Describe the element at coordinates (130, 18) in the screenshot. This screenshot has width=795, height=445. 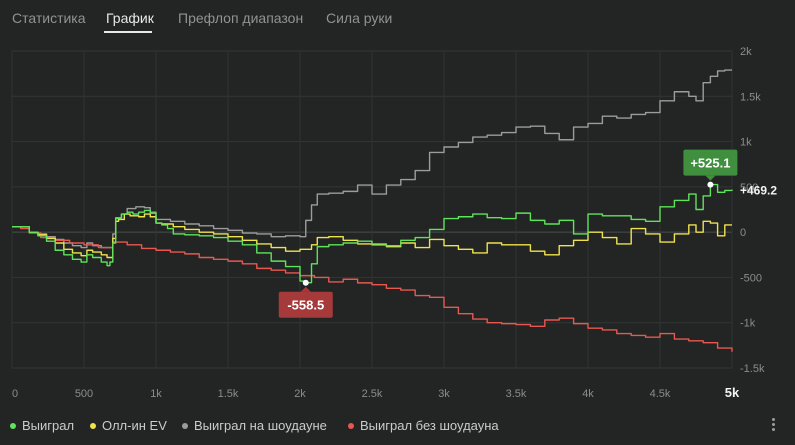
I see `tab-graph: График` at that location.